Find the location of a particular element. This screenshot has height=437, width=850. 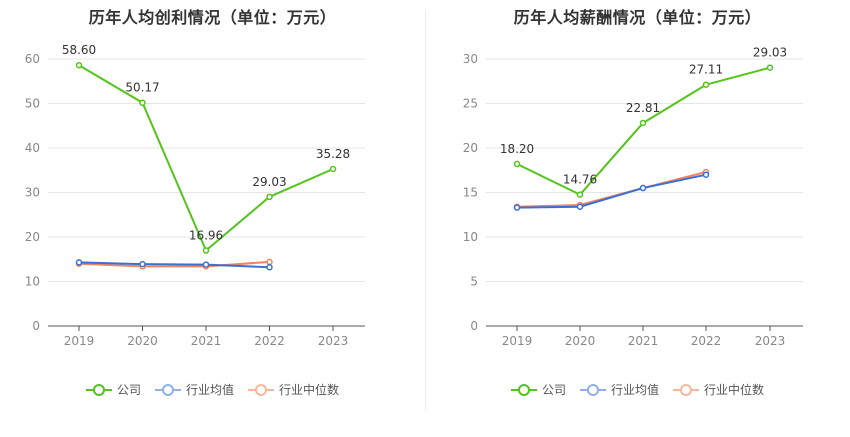

chart-title: 历年人均创利情况（单位：万元） is located at coordinates (212, 17).